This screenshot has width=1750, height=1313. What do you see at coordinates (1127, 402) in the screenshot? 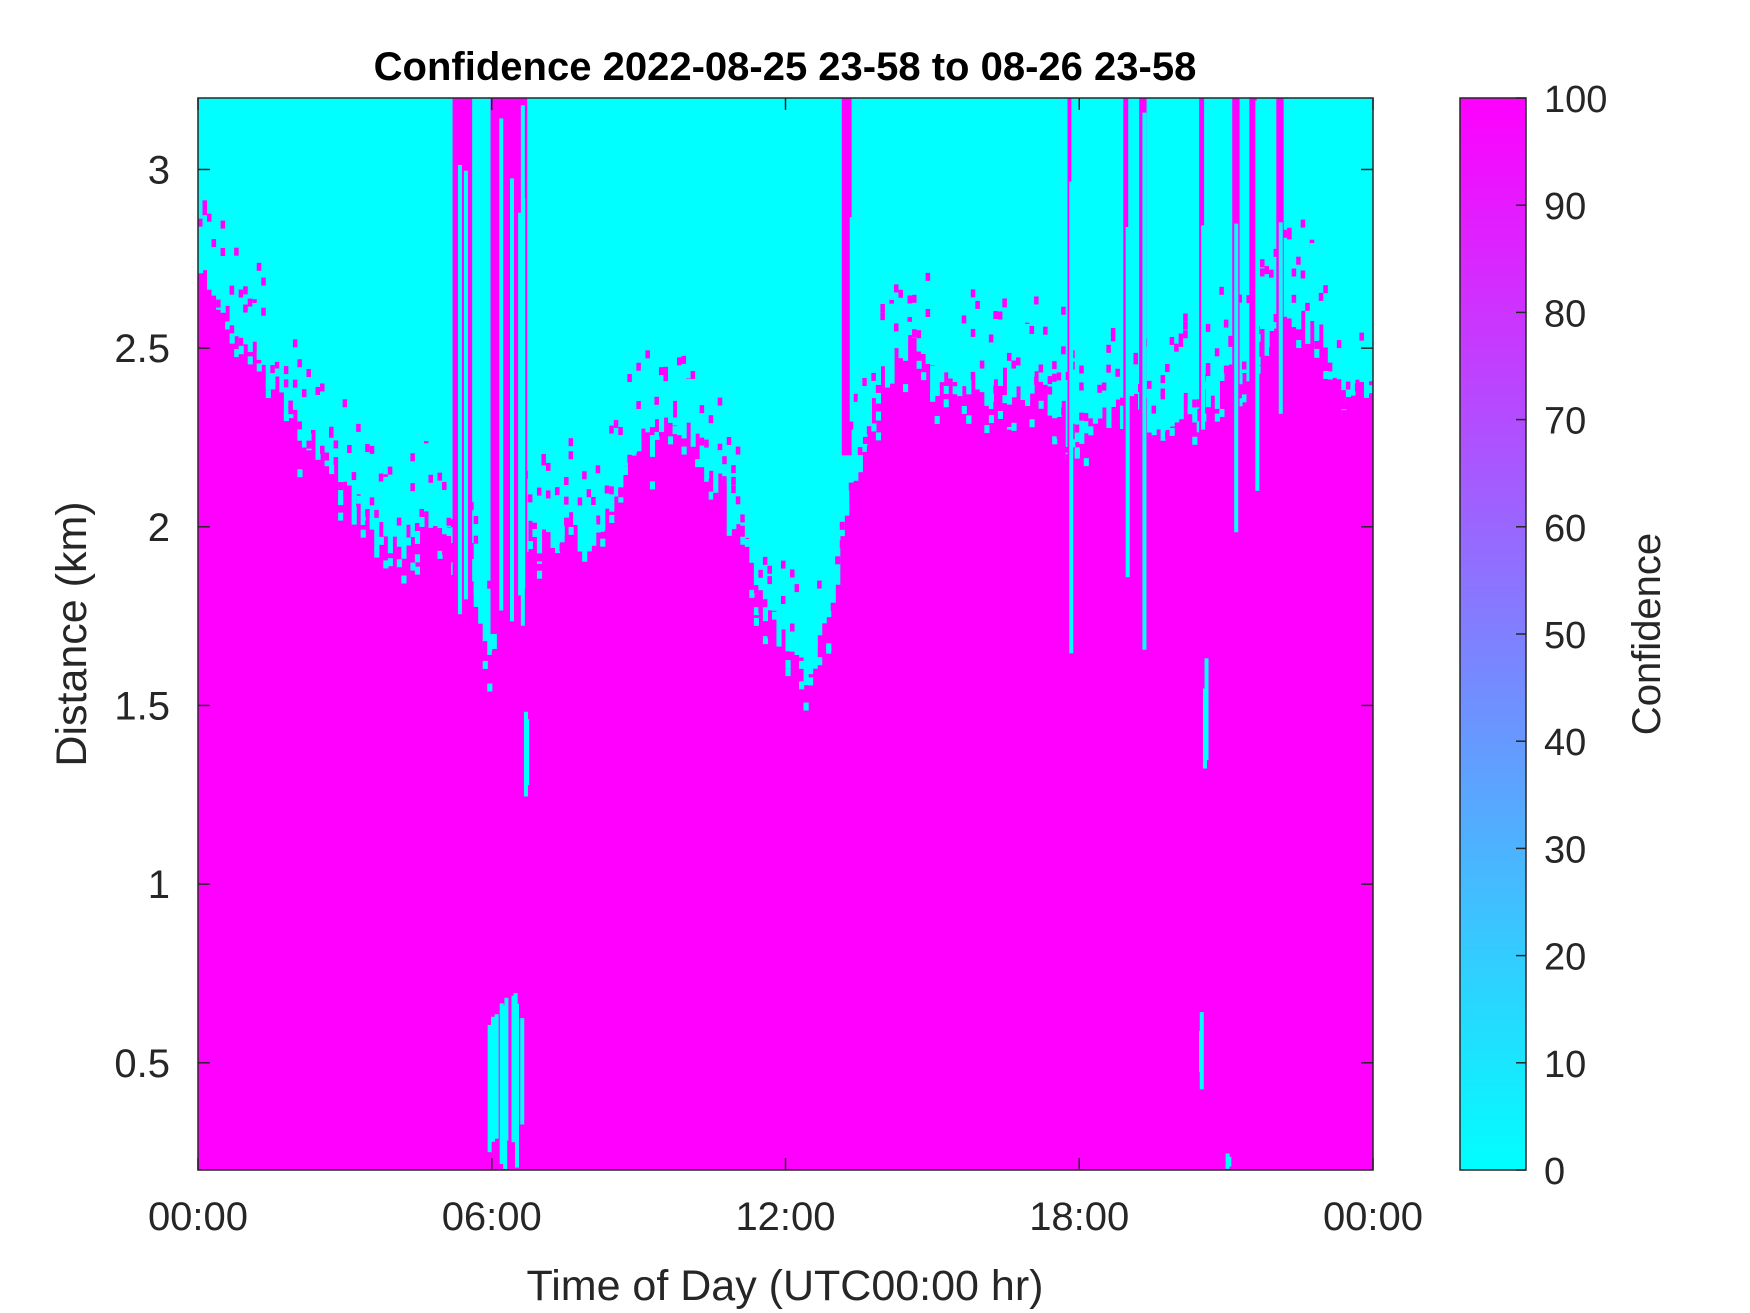
I see `heatmap-streak-low` at bounding box center [1127, 402].